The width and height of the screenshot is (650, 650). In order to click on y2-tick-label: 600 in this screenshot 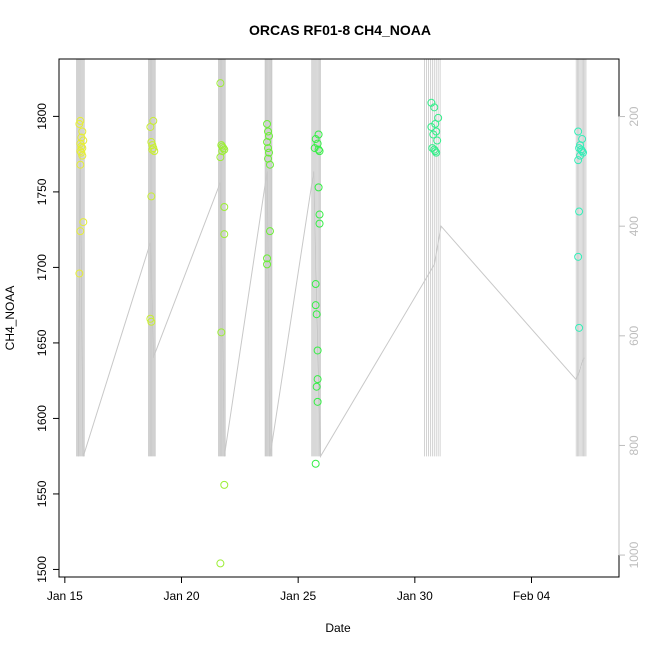, I will do `click(634, 335)`.